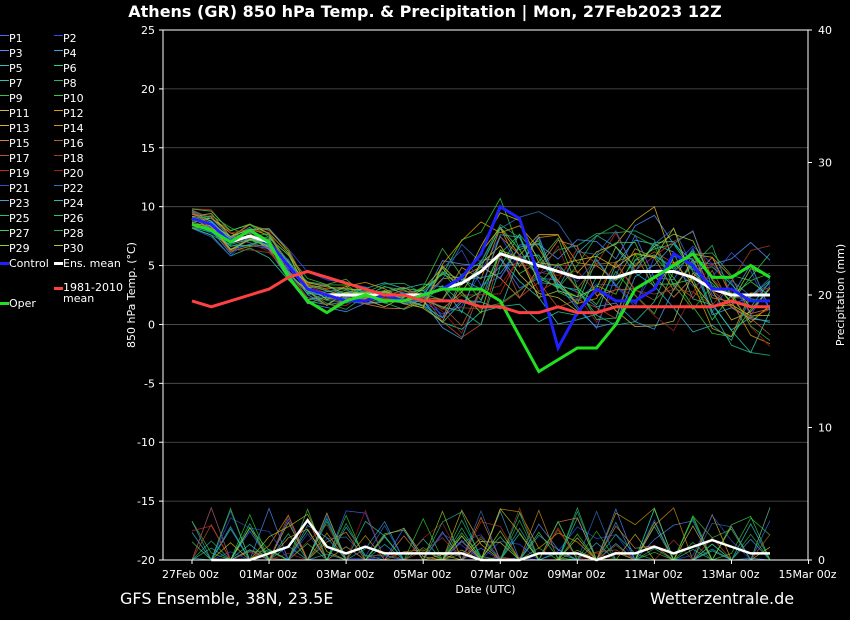  What do you see at coordinates (69, 114) in the screenshot?
I see `legend-item-p12: P12` at bounding box center [69, 114].